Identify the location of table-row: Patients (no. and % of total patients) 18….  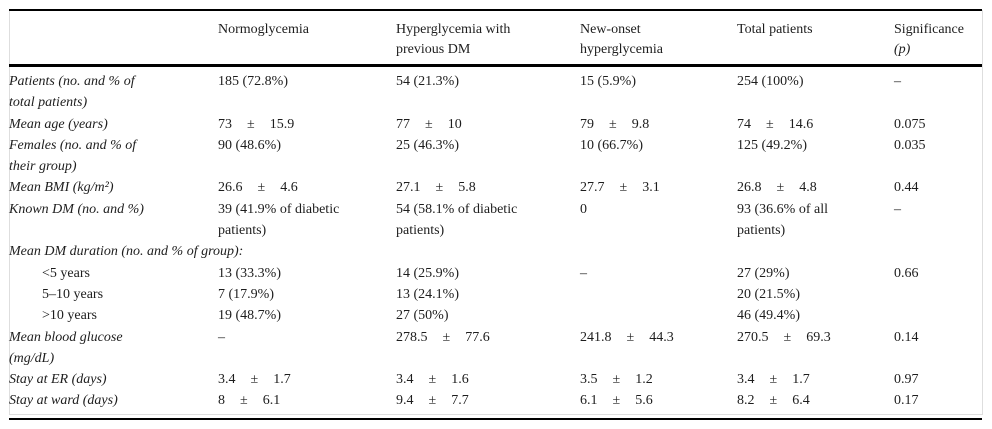
(495, 90).